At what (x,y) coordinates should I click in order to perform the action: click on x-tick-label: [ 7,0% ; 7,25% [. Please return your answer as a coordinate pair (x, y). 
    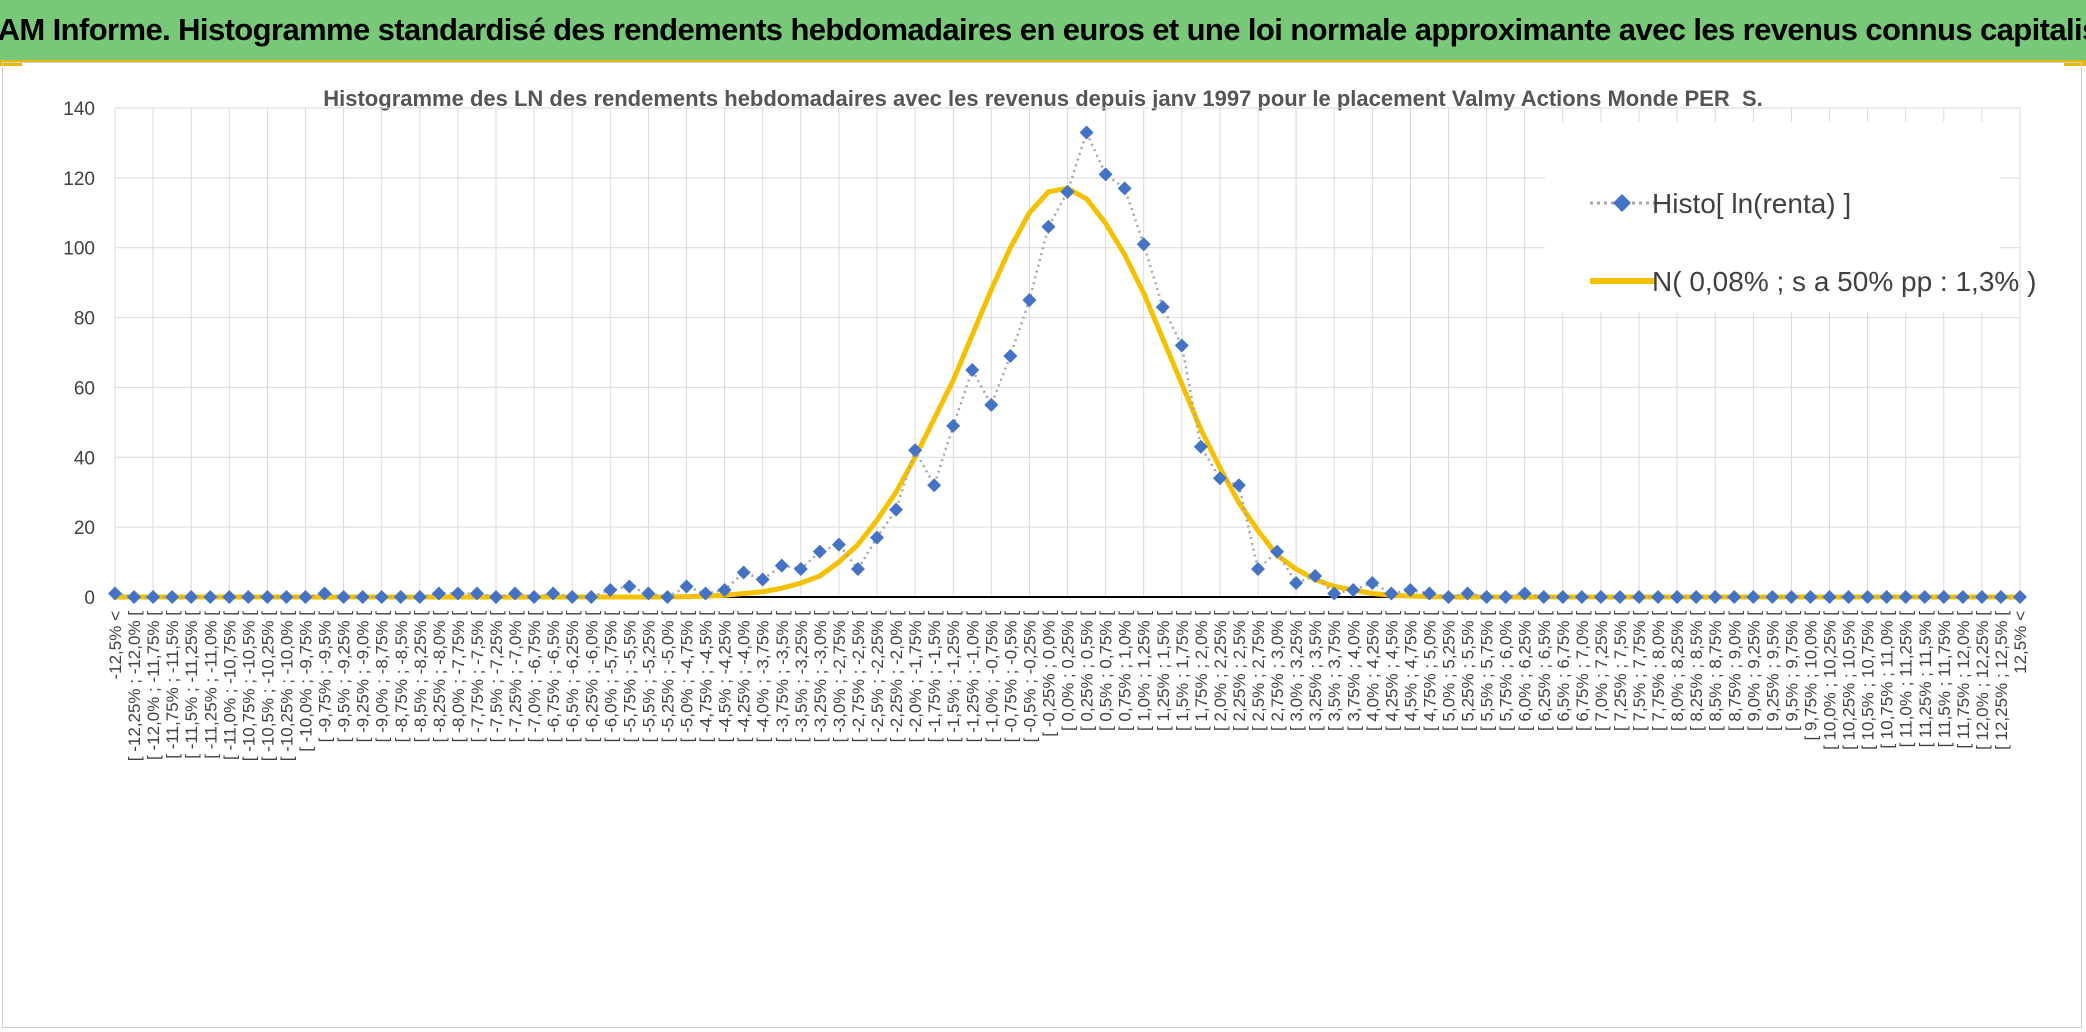
    Looking at the image, I should click on (1601, 671).